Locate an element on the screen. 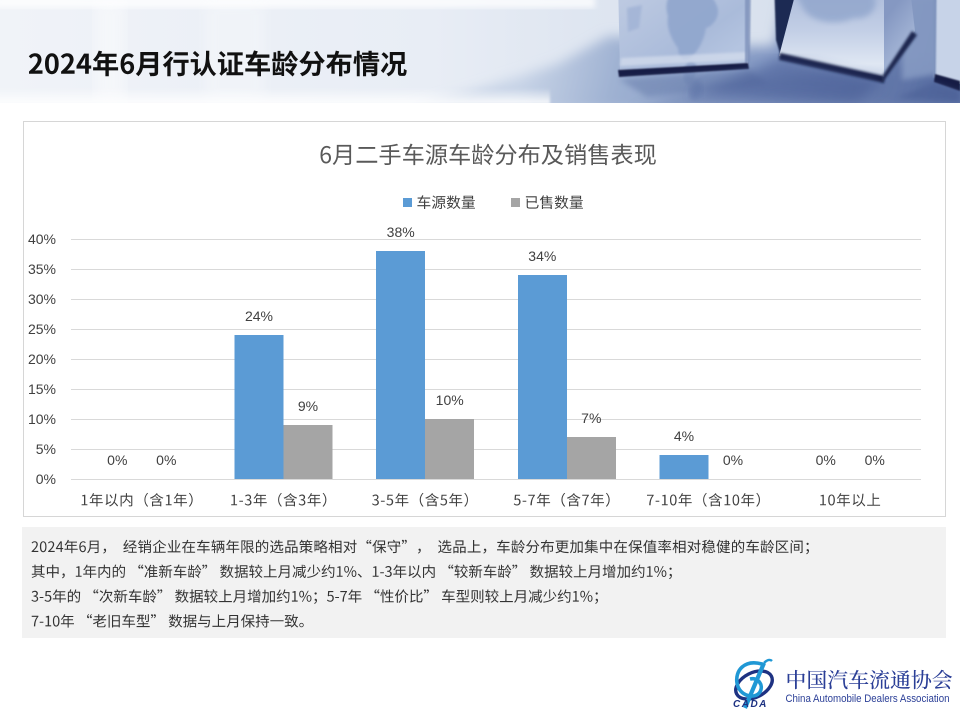 The width and height of the screenshot is (960, 720). svg-text: 15% is located at coordinates (42, 389).